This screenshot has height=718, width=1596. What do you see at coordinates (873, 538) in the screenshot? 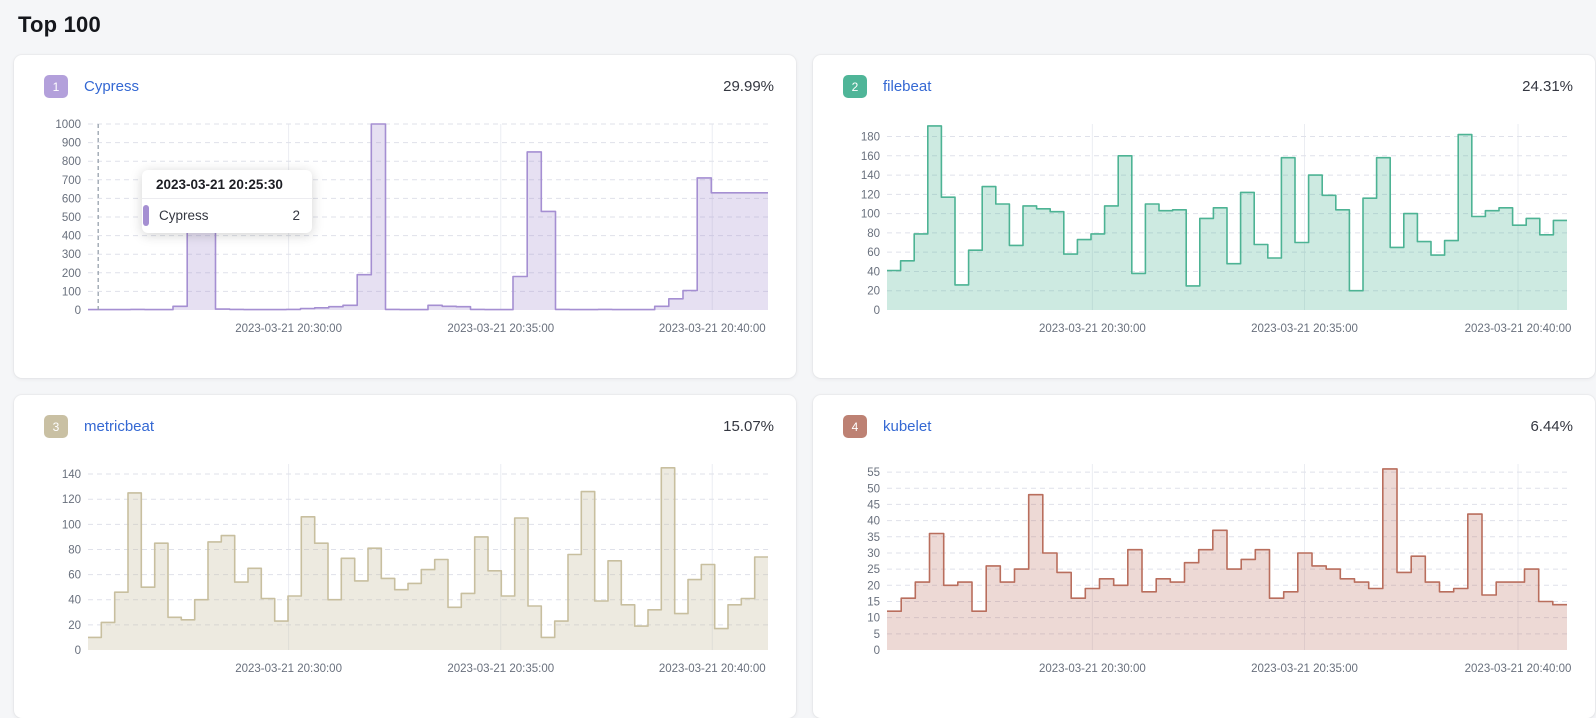
I see `svg-text: 35` at bounding box center [873, 538].